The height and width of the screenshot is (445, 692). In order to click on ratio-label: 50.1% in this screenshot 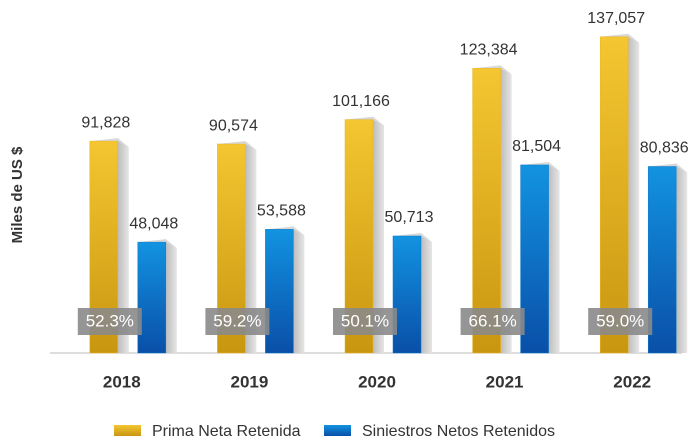, I will do `click(365, 320)`.